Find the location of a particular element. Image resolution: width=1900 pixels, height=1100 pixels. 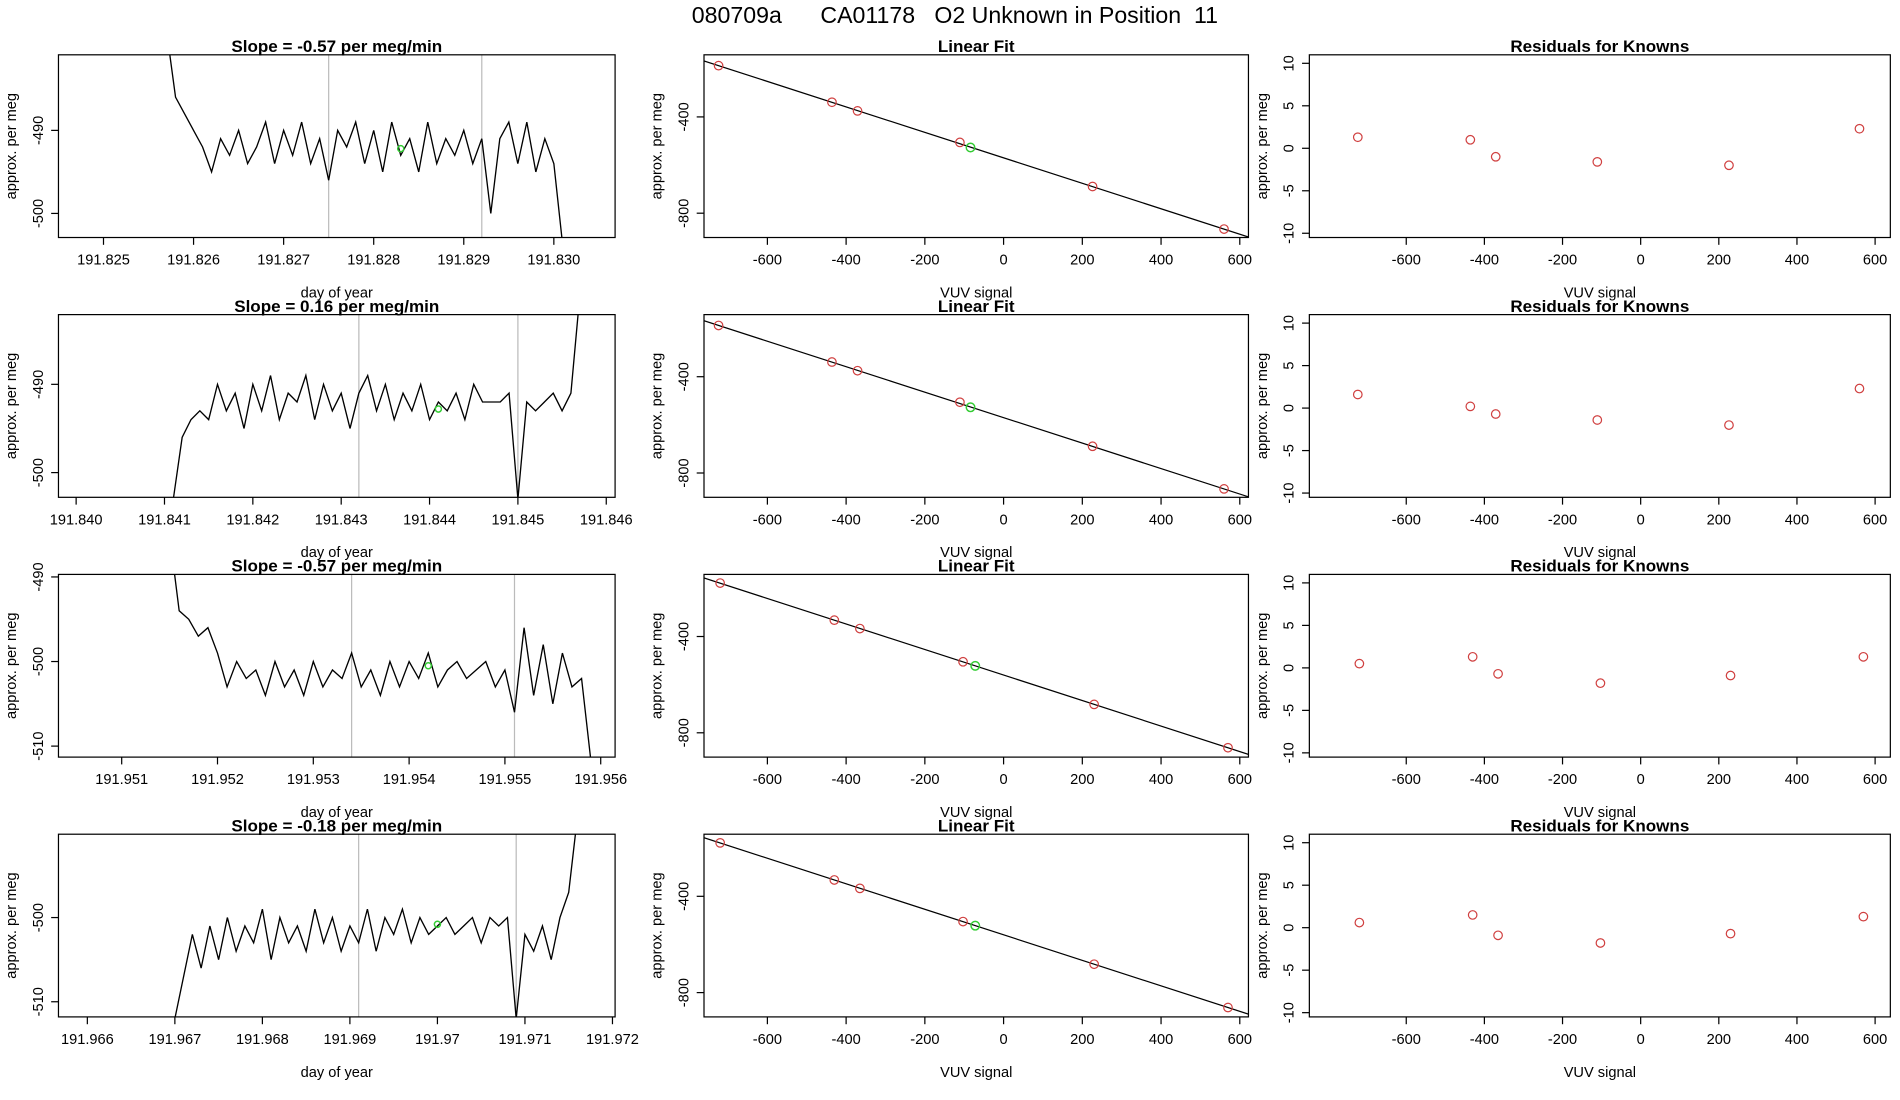

x-tick-label: 191.955 is located at coordinates (505, 780).